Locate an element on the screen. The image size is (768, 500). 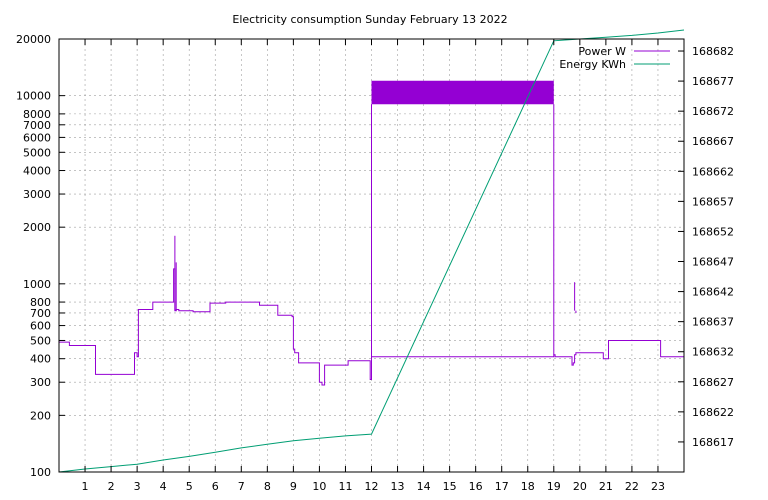
x-tick-label: 2 is located at coordinates (111, 486).